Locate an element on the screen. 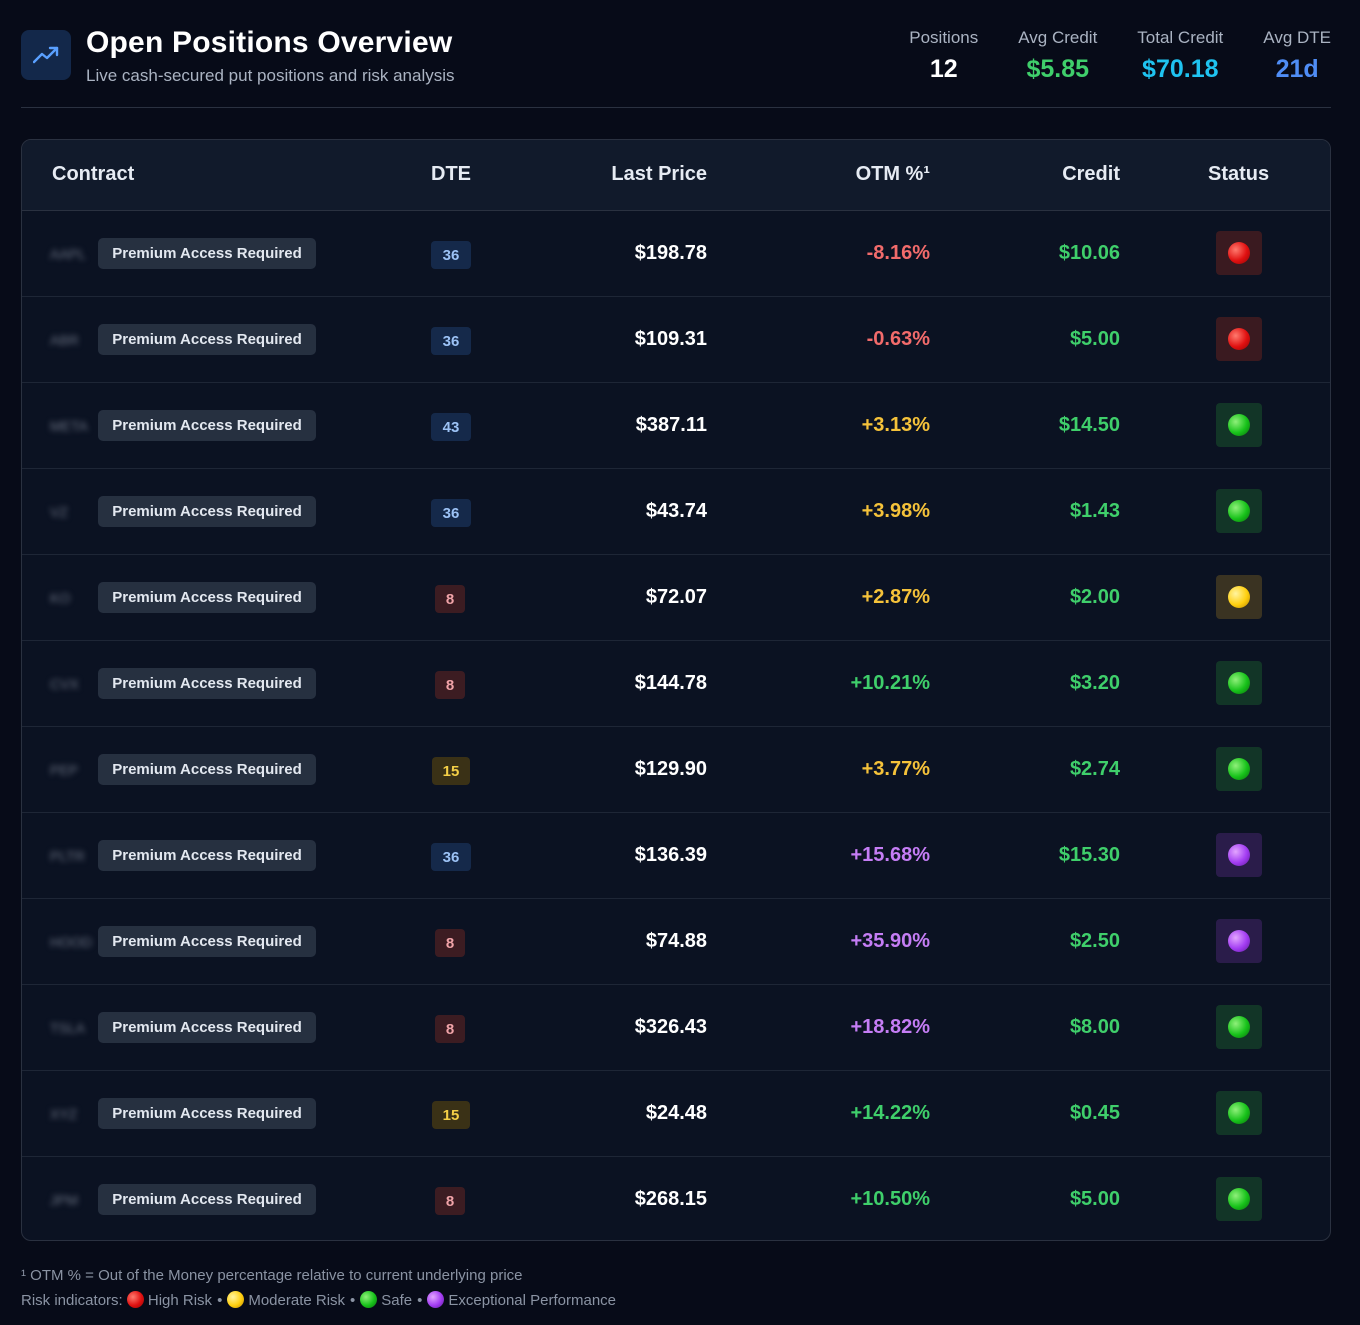 The width and height of the screenshot is (1360, 1325). otm-percent: +35.90% is located at coordinates (890, 941).